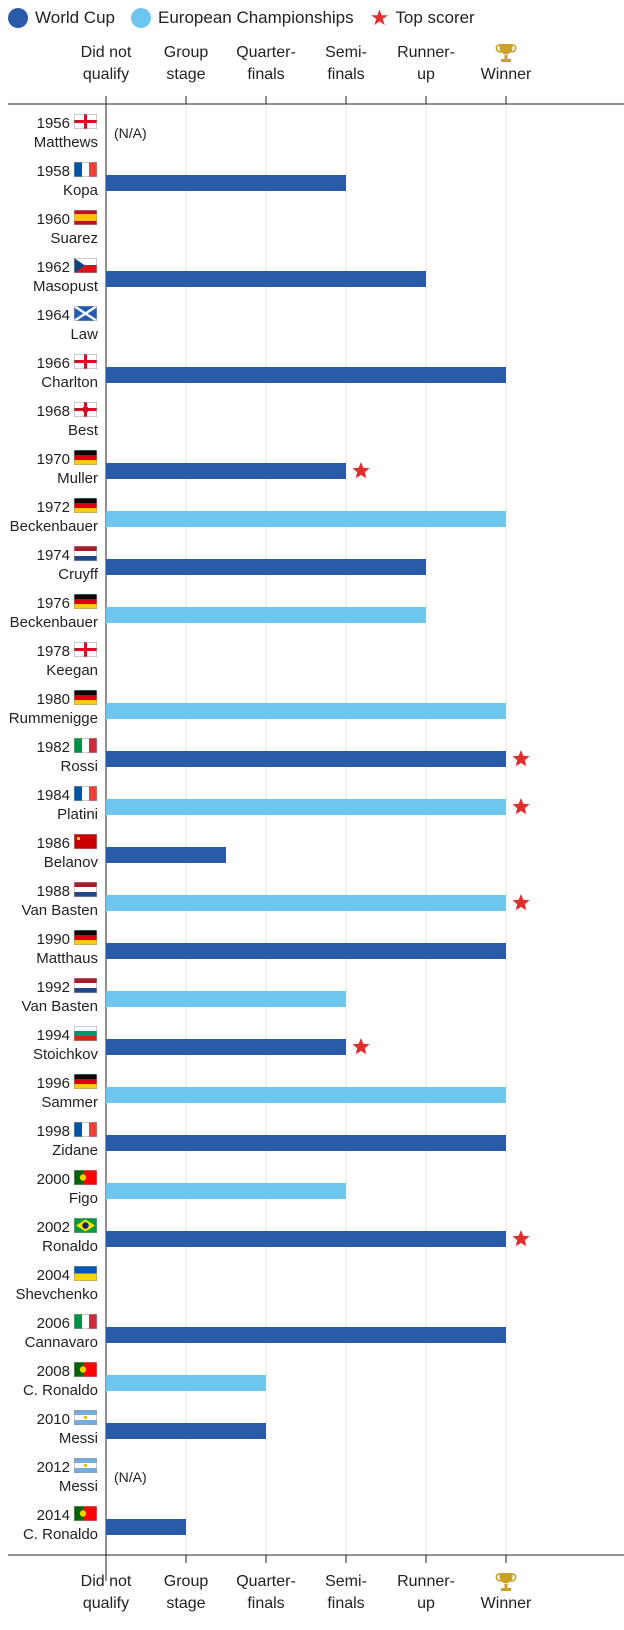 This screenshot has height=1630, width=624. What do you see at coordinates (266, 615) in the screenshot?
I see `bar-1976` at bounding box center [266, 615].